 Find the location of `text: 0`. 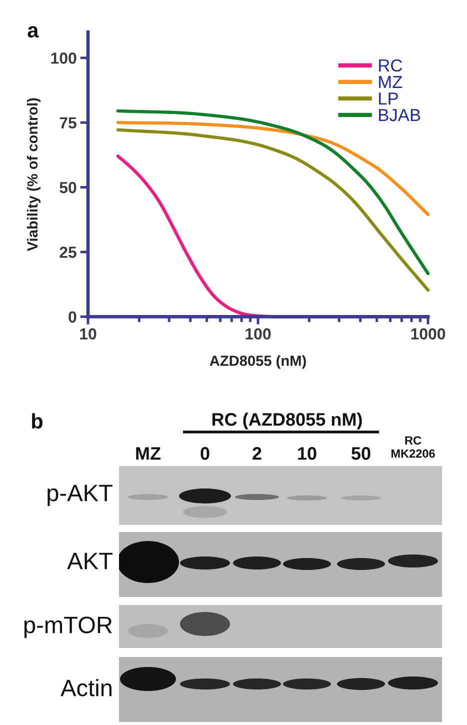

text: 0 is located at coordinates (205, 453).